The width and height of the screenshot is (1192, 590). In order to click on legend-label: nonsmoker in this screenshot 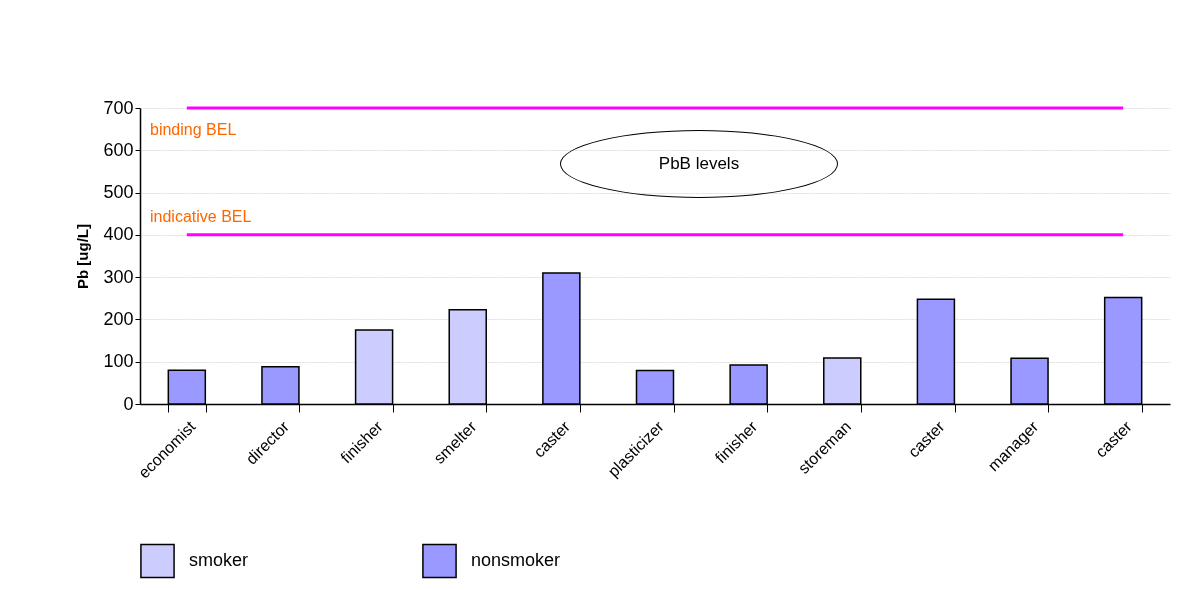, I will do `click(516, 559)`.